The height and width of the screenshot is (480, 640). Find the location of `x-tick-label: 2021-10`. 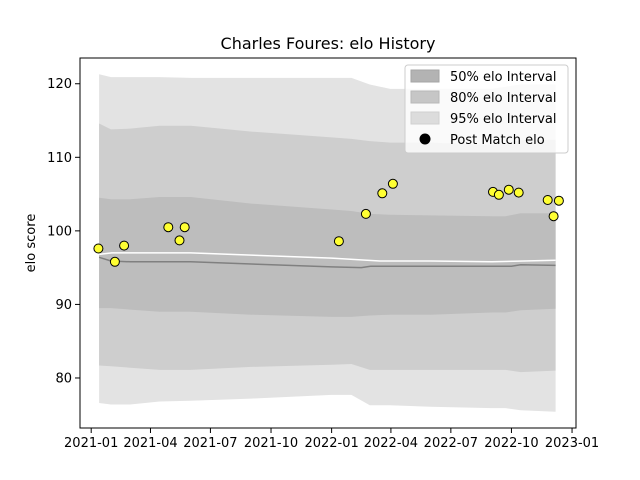

x-tick-label: 2021-10 is located at coordinates (271, 443).